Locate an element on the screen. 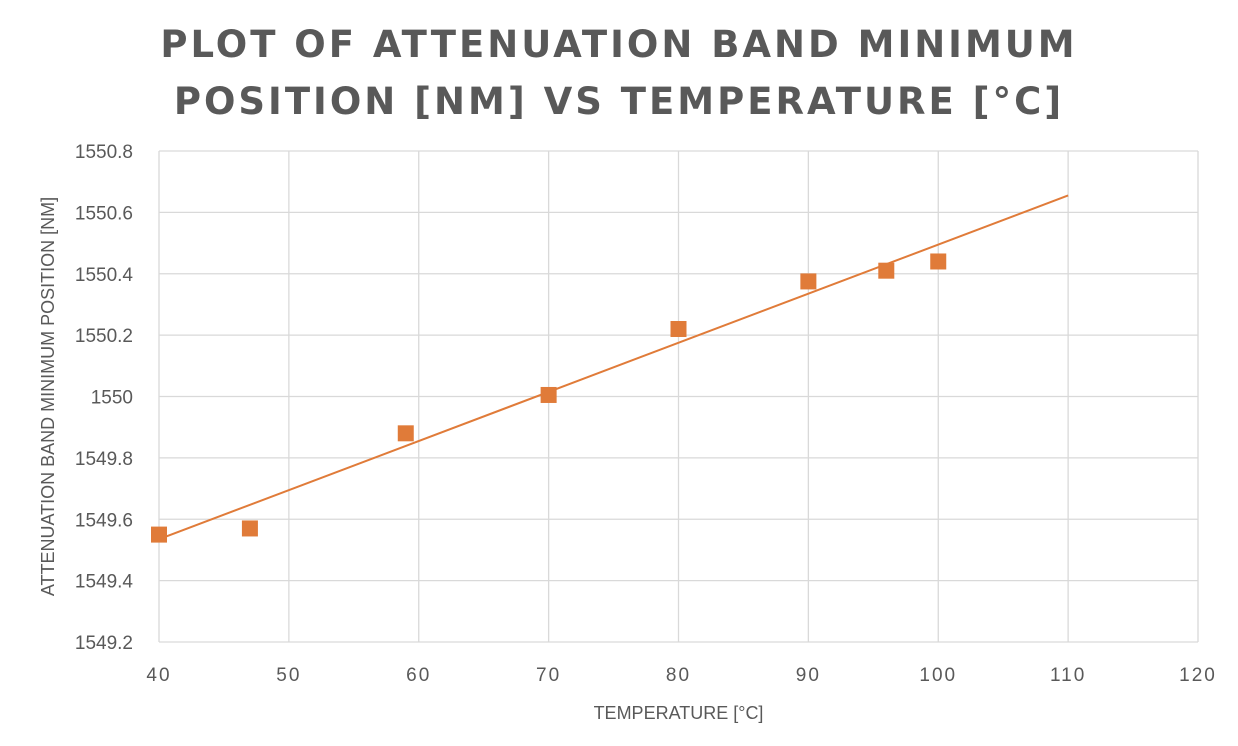 The width and height of the screenshot is (1238, 746). chart-title-line-2: POSITION [NM] VS TEMPERATURE [°C] is located at coordinates (619, 101).